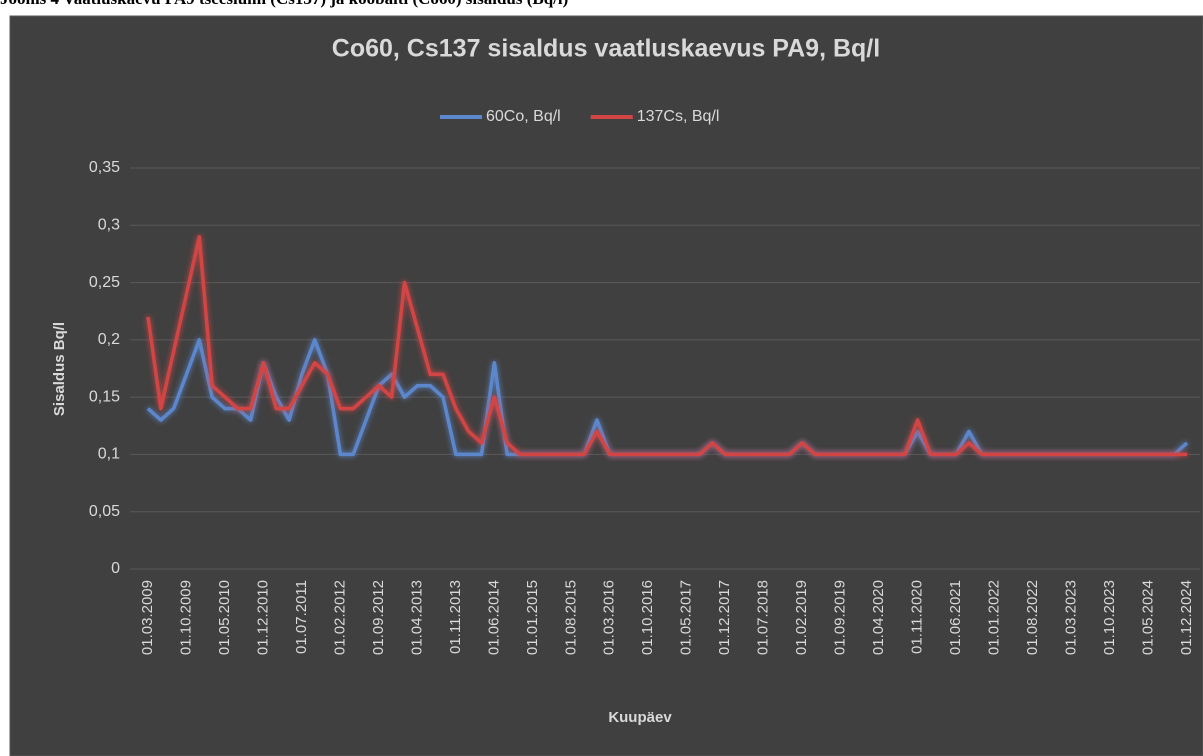 The image size is (1203, 756). Describe the element at coordinates (262, 617) in the screenshot. I see `x-tick-label: 01.12.2010` at that location.